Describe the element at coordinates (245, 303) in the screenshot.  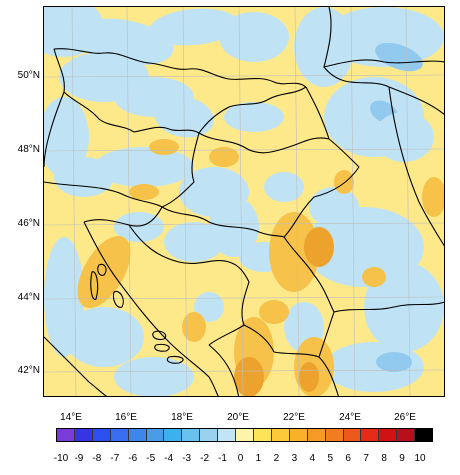
I see `border-bosnia-serbia` at that location.